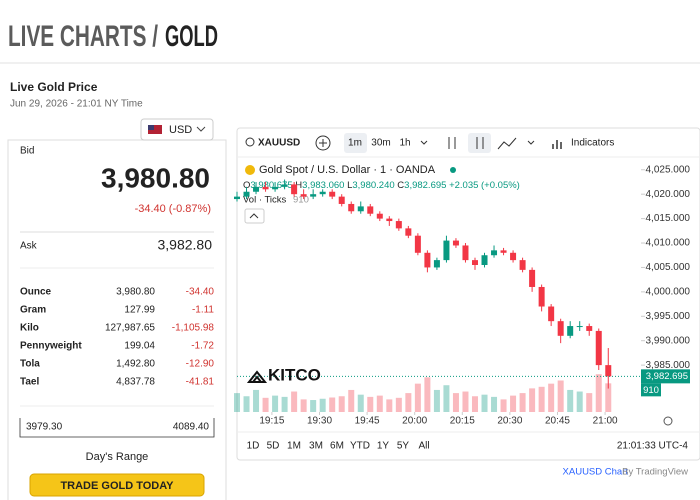 The image size is (700, 500). Describe the element at coordinates (316, 446) in the screenshot. I see `period: 3M` at that location.